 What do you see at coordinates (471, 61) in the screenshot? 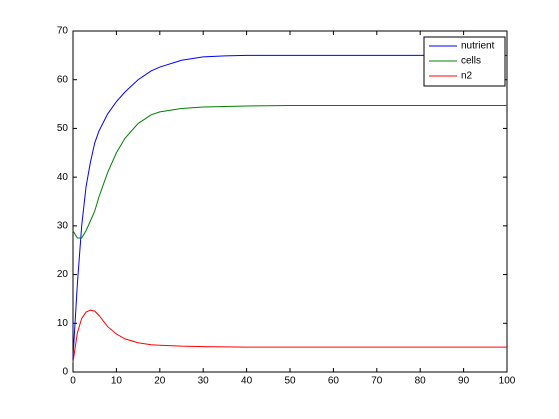
I see `legend-label: cells` at bounding box center [471, 61].